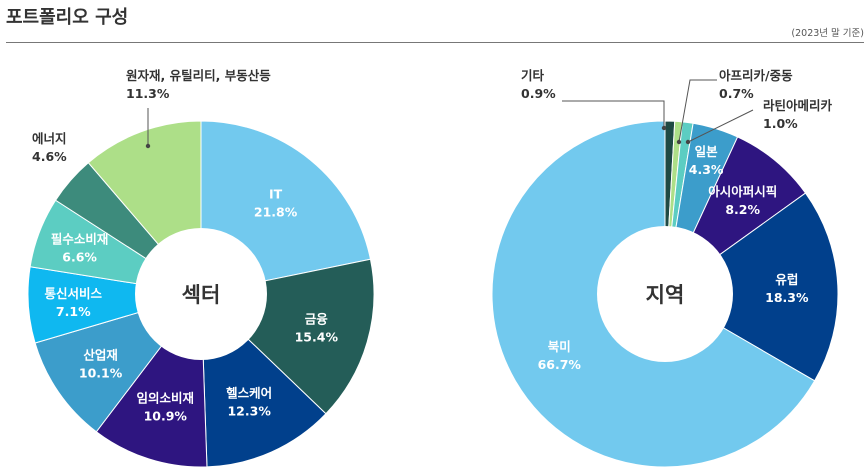 The width and height of the screenshot is (868, 474). Describe the element at coordinates (249, 411) in the screenshot. I see `slice-value-label: 12.3%` at that location.